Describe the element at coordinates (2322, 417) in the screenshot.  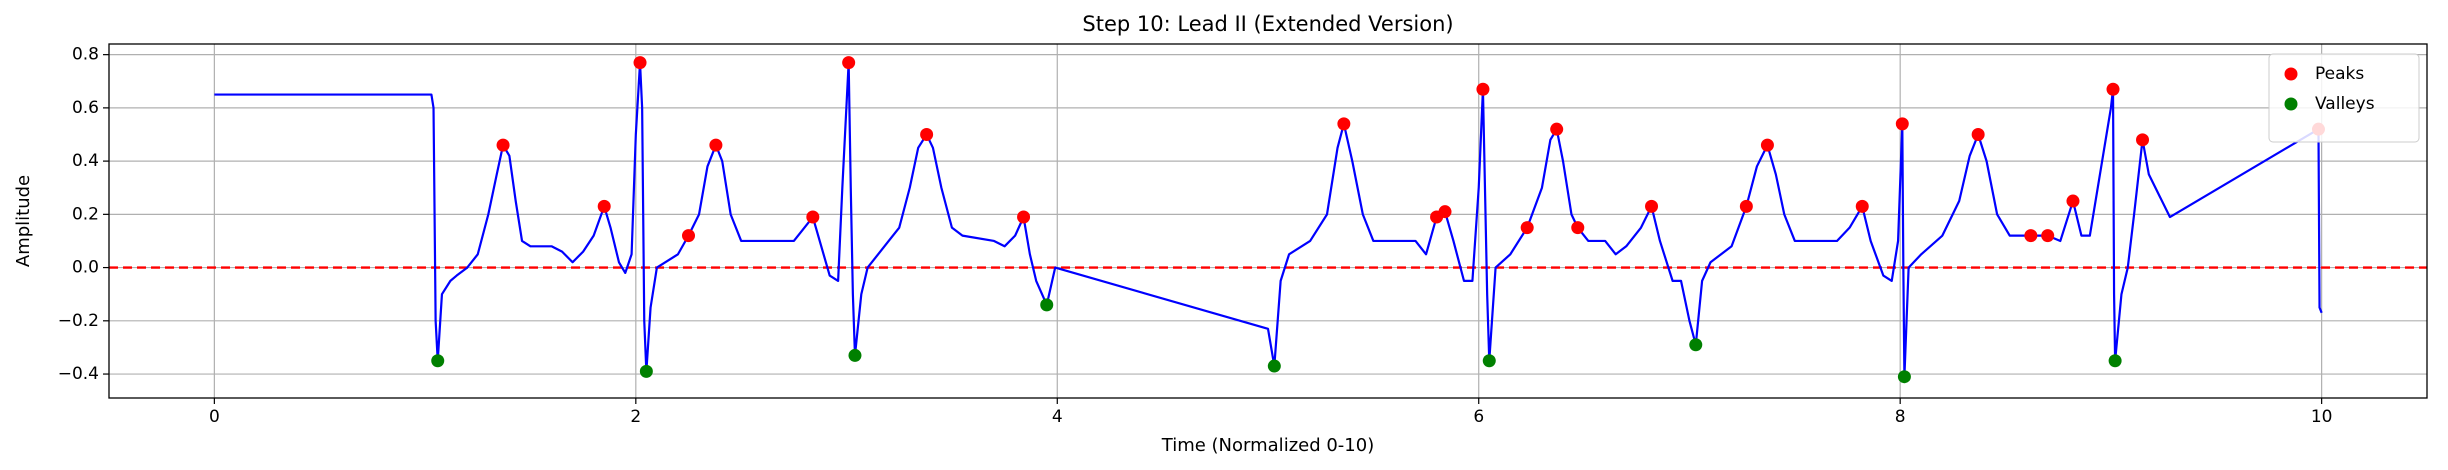
I see `x-tick-label: 10` at that location.